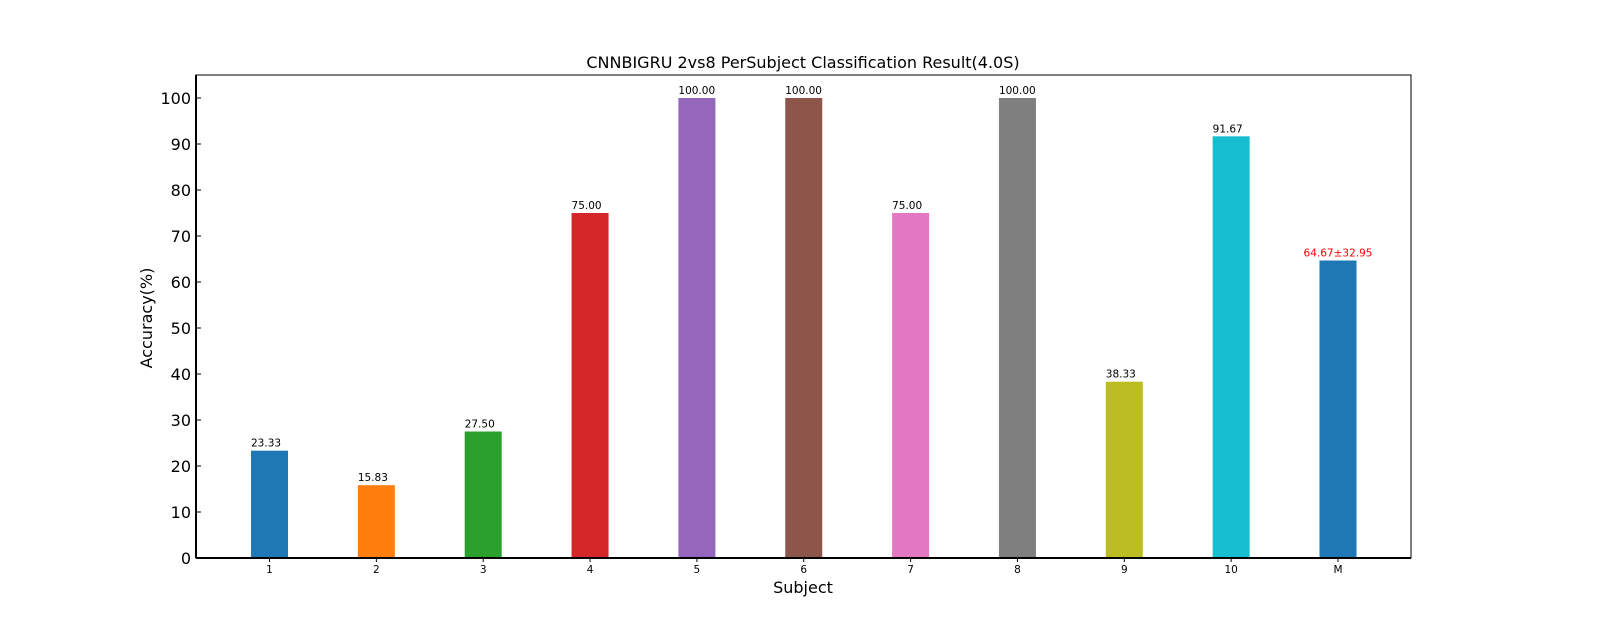 Image resolution: width=1600 pixels, height=640 pixels. What do you see at coordinates (181, 420) in the screenshot?
I see `y-tick-label-30: 30` at bounding box center [181, 420].